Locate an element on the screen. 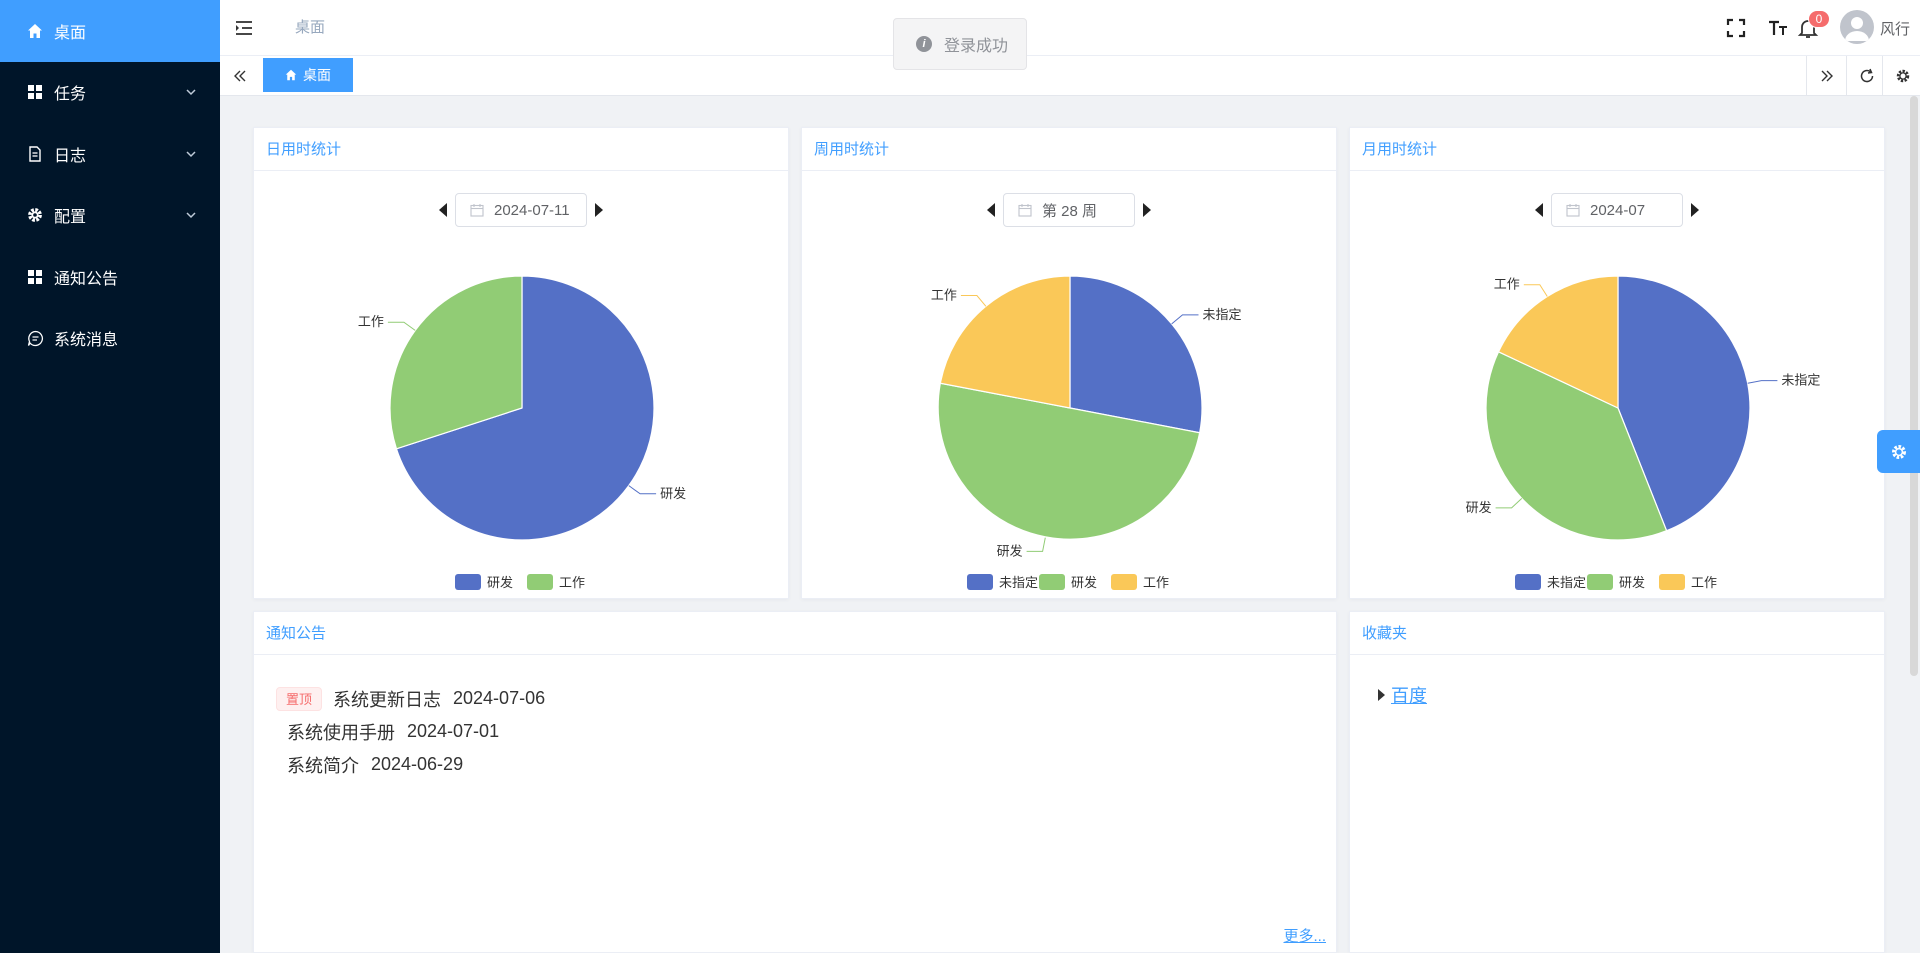 This screenshot has height=953, width=1920. panel-title: 收藏夹 is located at coordinates (1617, 633).